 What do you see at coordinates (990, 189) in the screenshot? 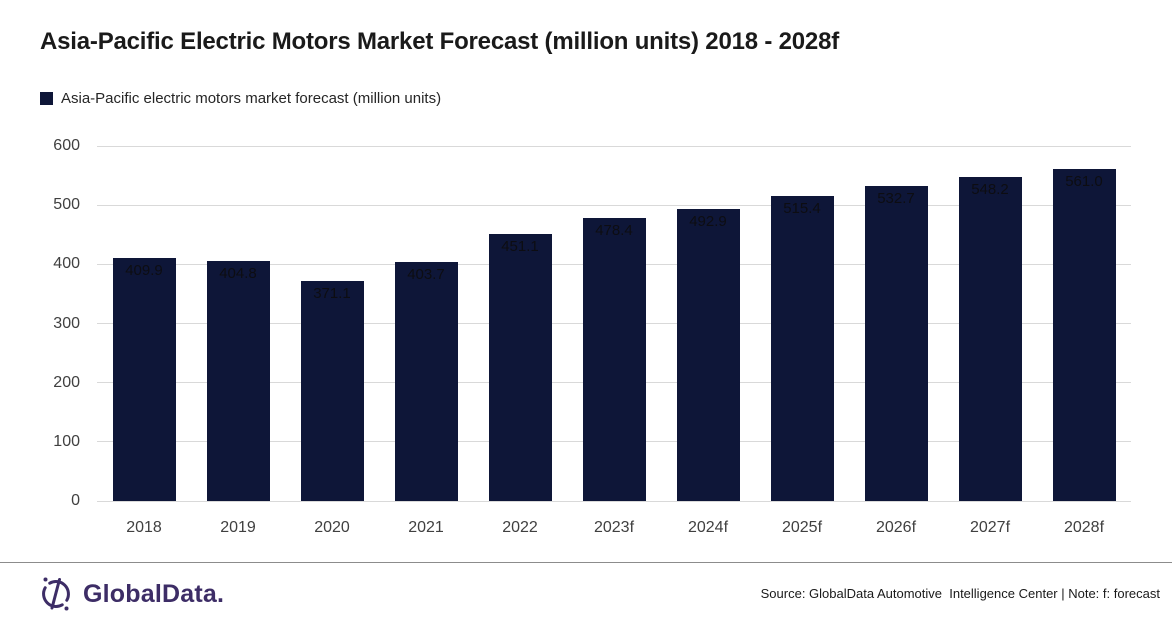
I see `bar-value-label: 548.2` at bounding box center [990, 189].